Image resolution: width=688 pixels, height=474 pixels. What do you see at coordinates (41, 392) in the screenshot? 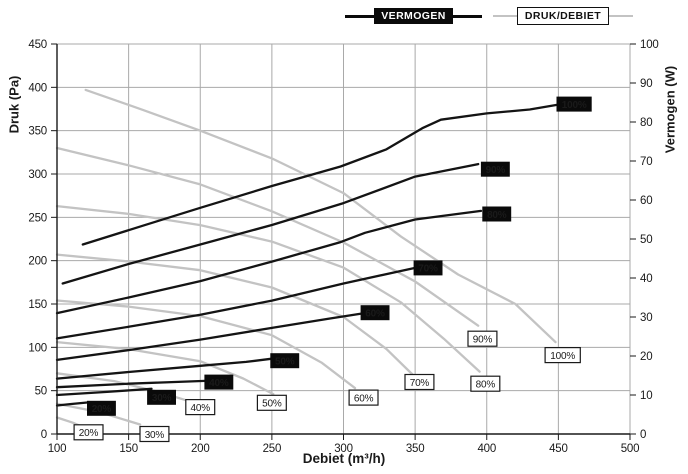
I see `y-left-tick-label: 50` at bounding box center [41, 392].